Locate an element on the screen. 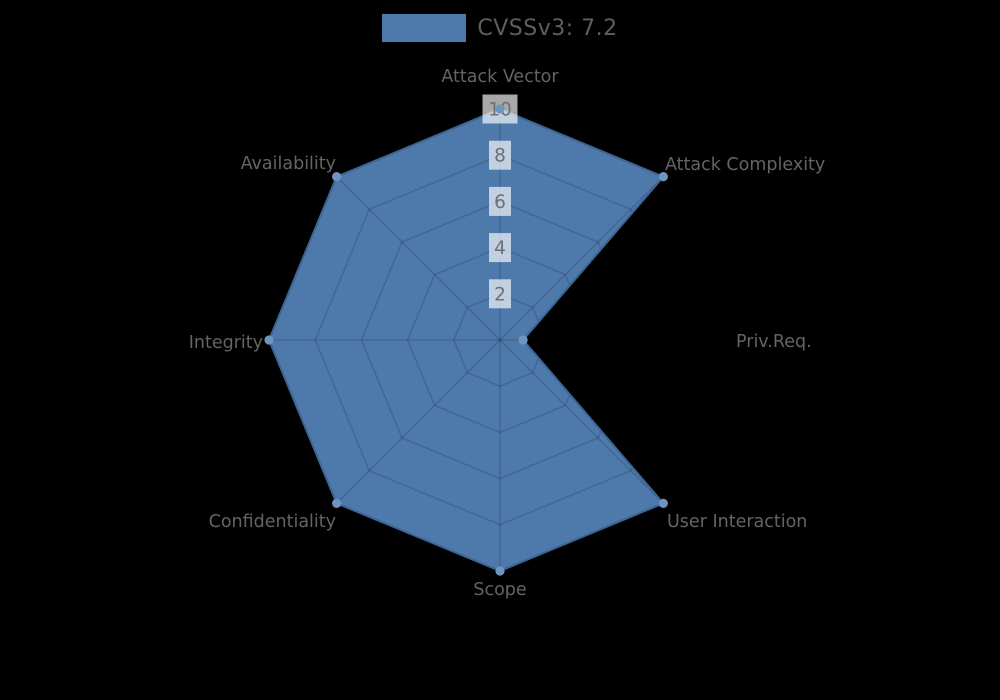 Image resolution: width=1000 pixels, height=700 pixels. tick-label: 8 is located at coordinates (500, 156).